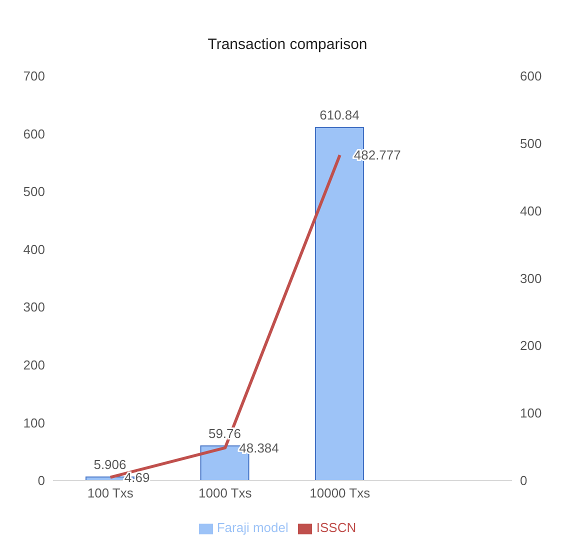  What do you see at coordinates (340, 115) in the screenshot?
I see `data-label: 610.84` at bounding box center [340, 115].